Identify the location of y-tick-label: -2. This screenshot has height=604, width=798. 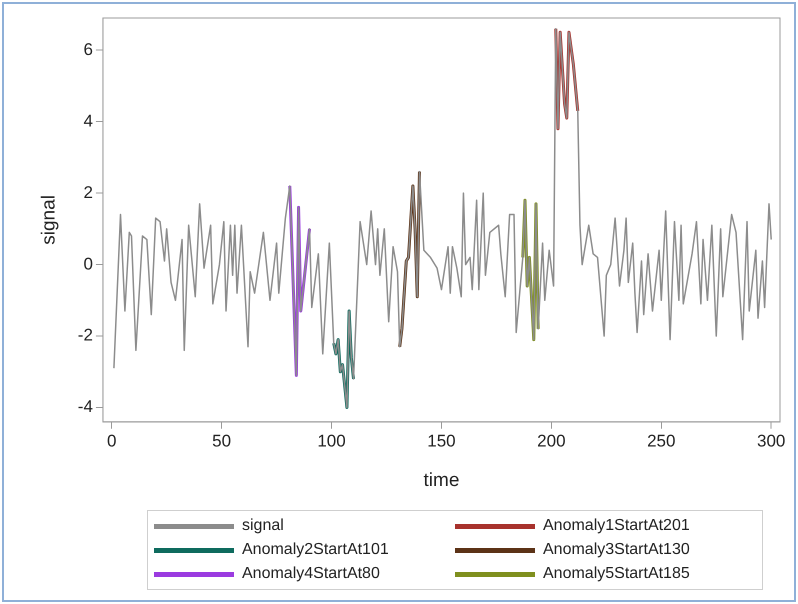
(85, 335).